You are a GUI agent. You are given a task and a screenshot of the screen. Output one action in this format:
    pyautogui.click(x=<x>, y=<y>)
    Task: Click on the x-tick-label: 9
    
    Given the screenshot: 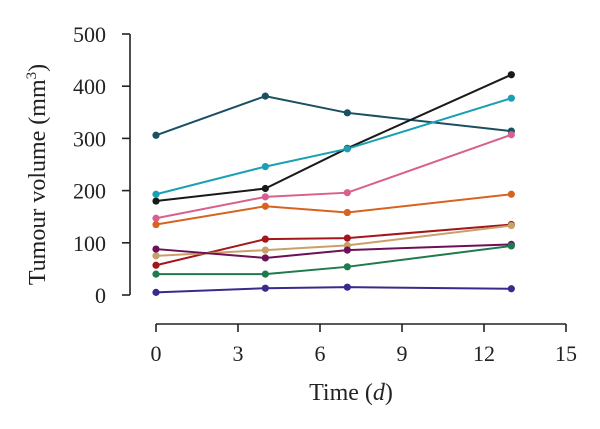 What is the action you would take?
    pyautogui.click(x=402, y=353)
    